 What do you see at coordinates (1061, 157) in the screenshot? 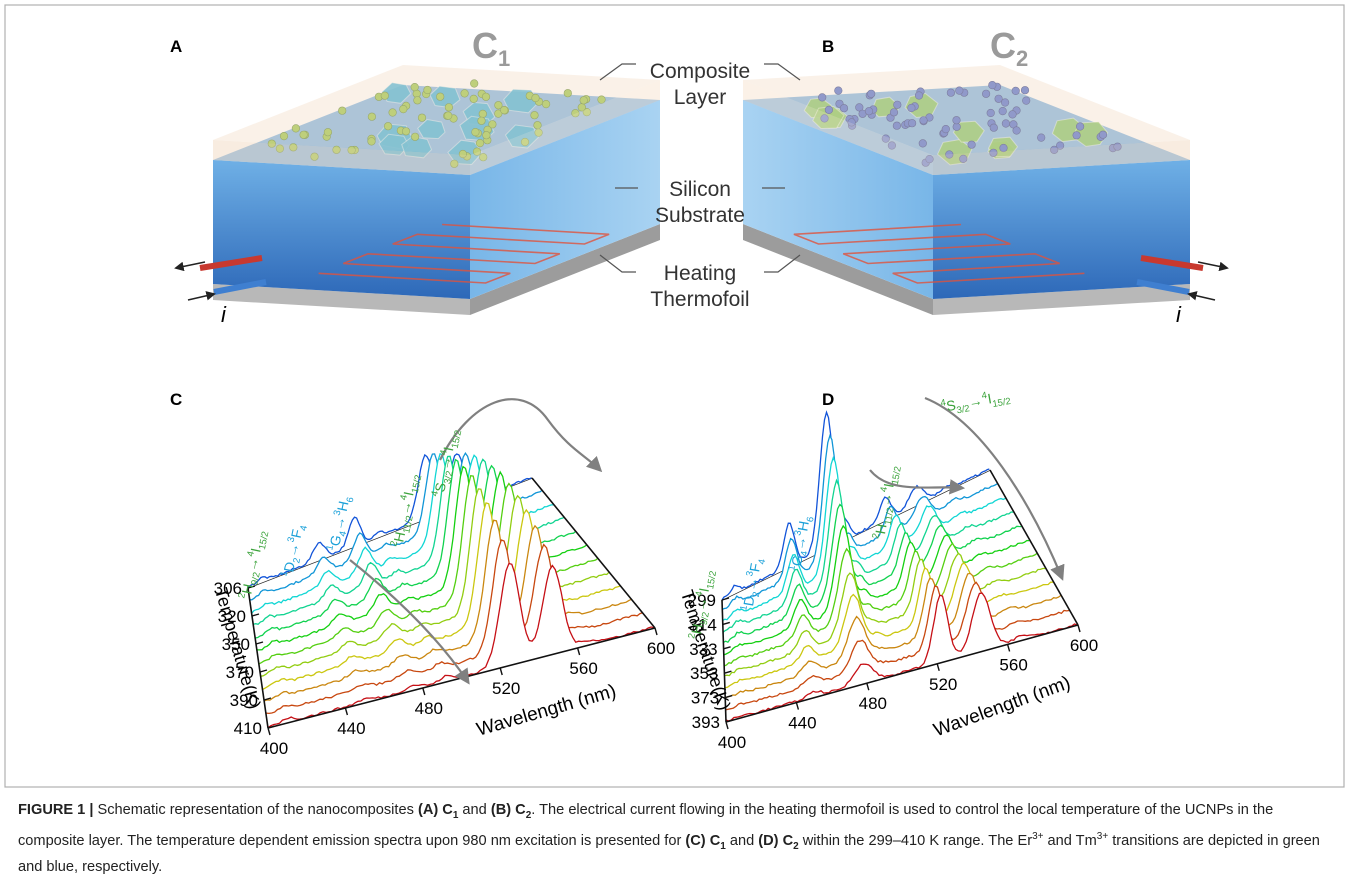
I see `composite-front` at bounding box center [1061, 157].